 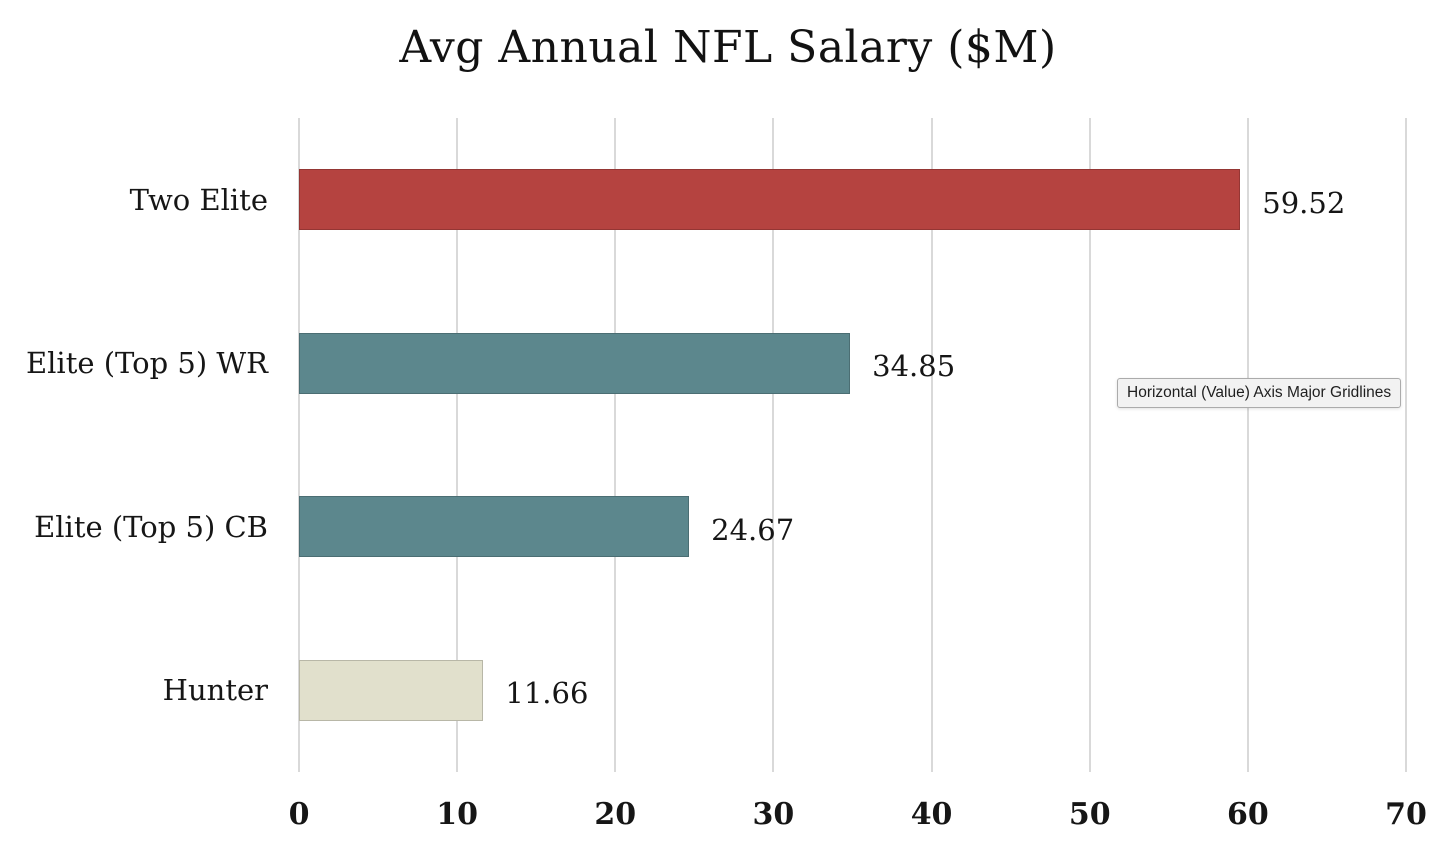 What do you see at coordinates (773, 814) in the screenshot?
I see `x-axis-tick-label: 30` at bounding box center [773, 814].